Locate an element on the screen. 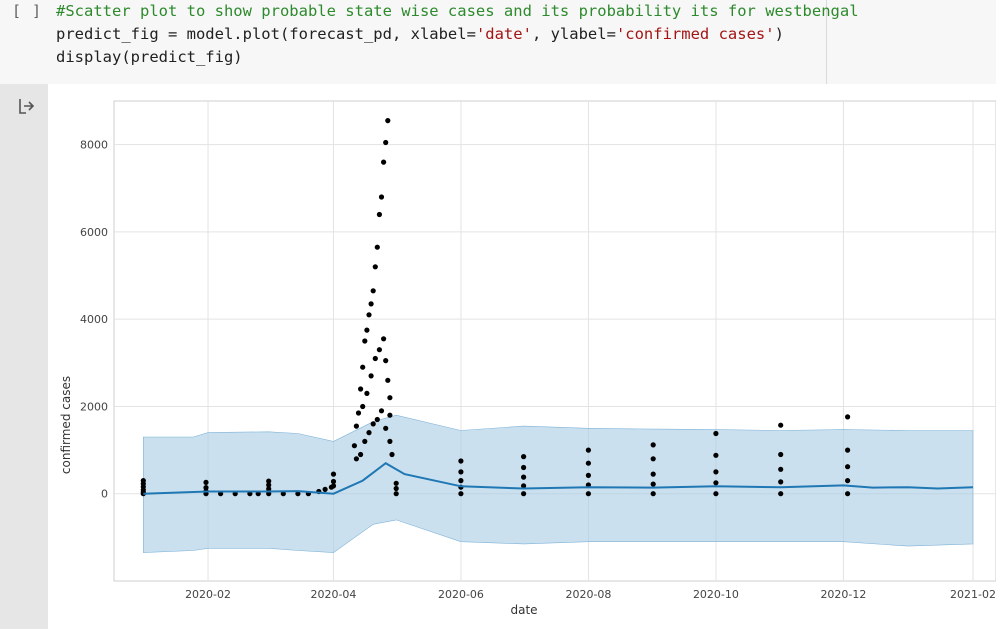  code-line-3: display(predict_fig) is located at coordinates (149, 57).